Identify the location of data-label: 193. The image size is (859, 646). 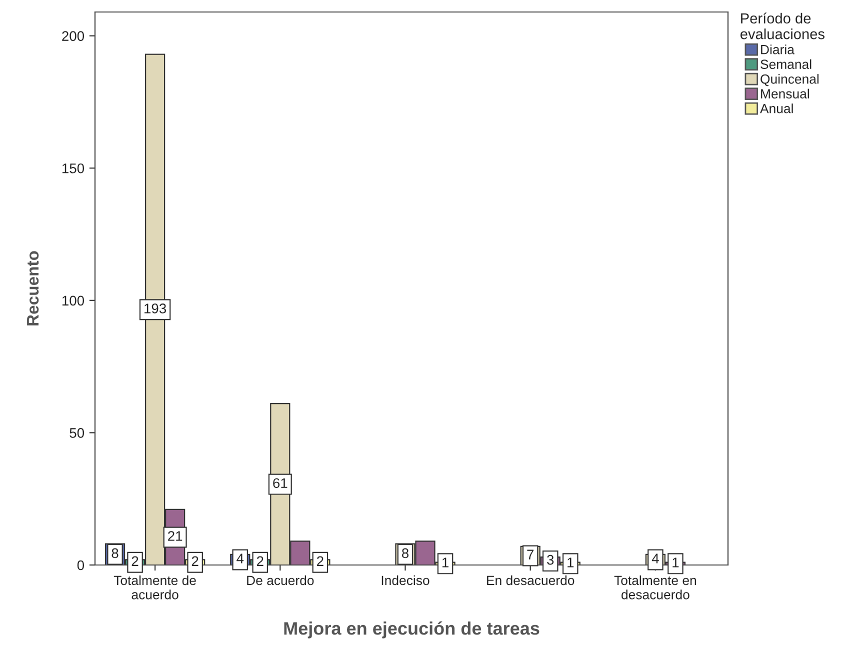
(155, 309).